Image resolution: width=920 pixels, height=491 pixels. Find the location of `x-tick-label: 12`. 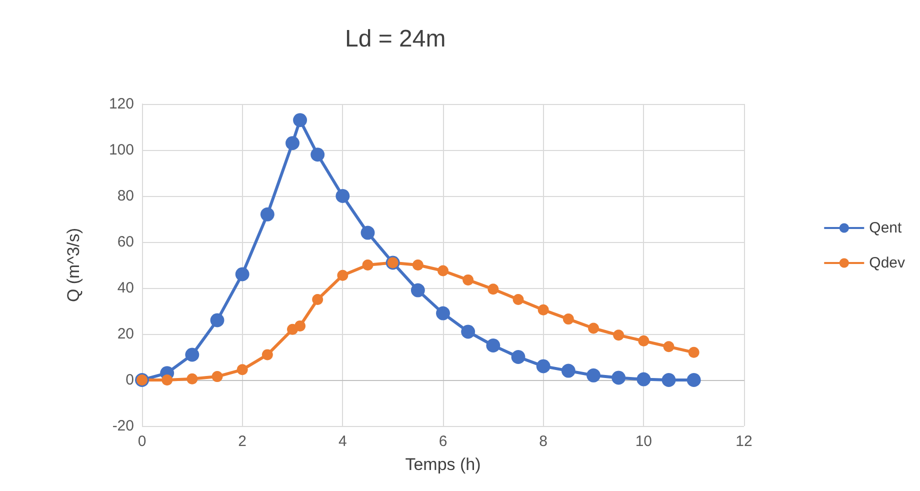

x-tick-label: 12 is located at coordinates (744, 441).